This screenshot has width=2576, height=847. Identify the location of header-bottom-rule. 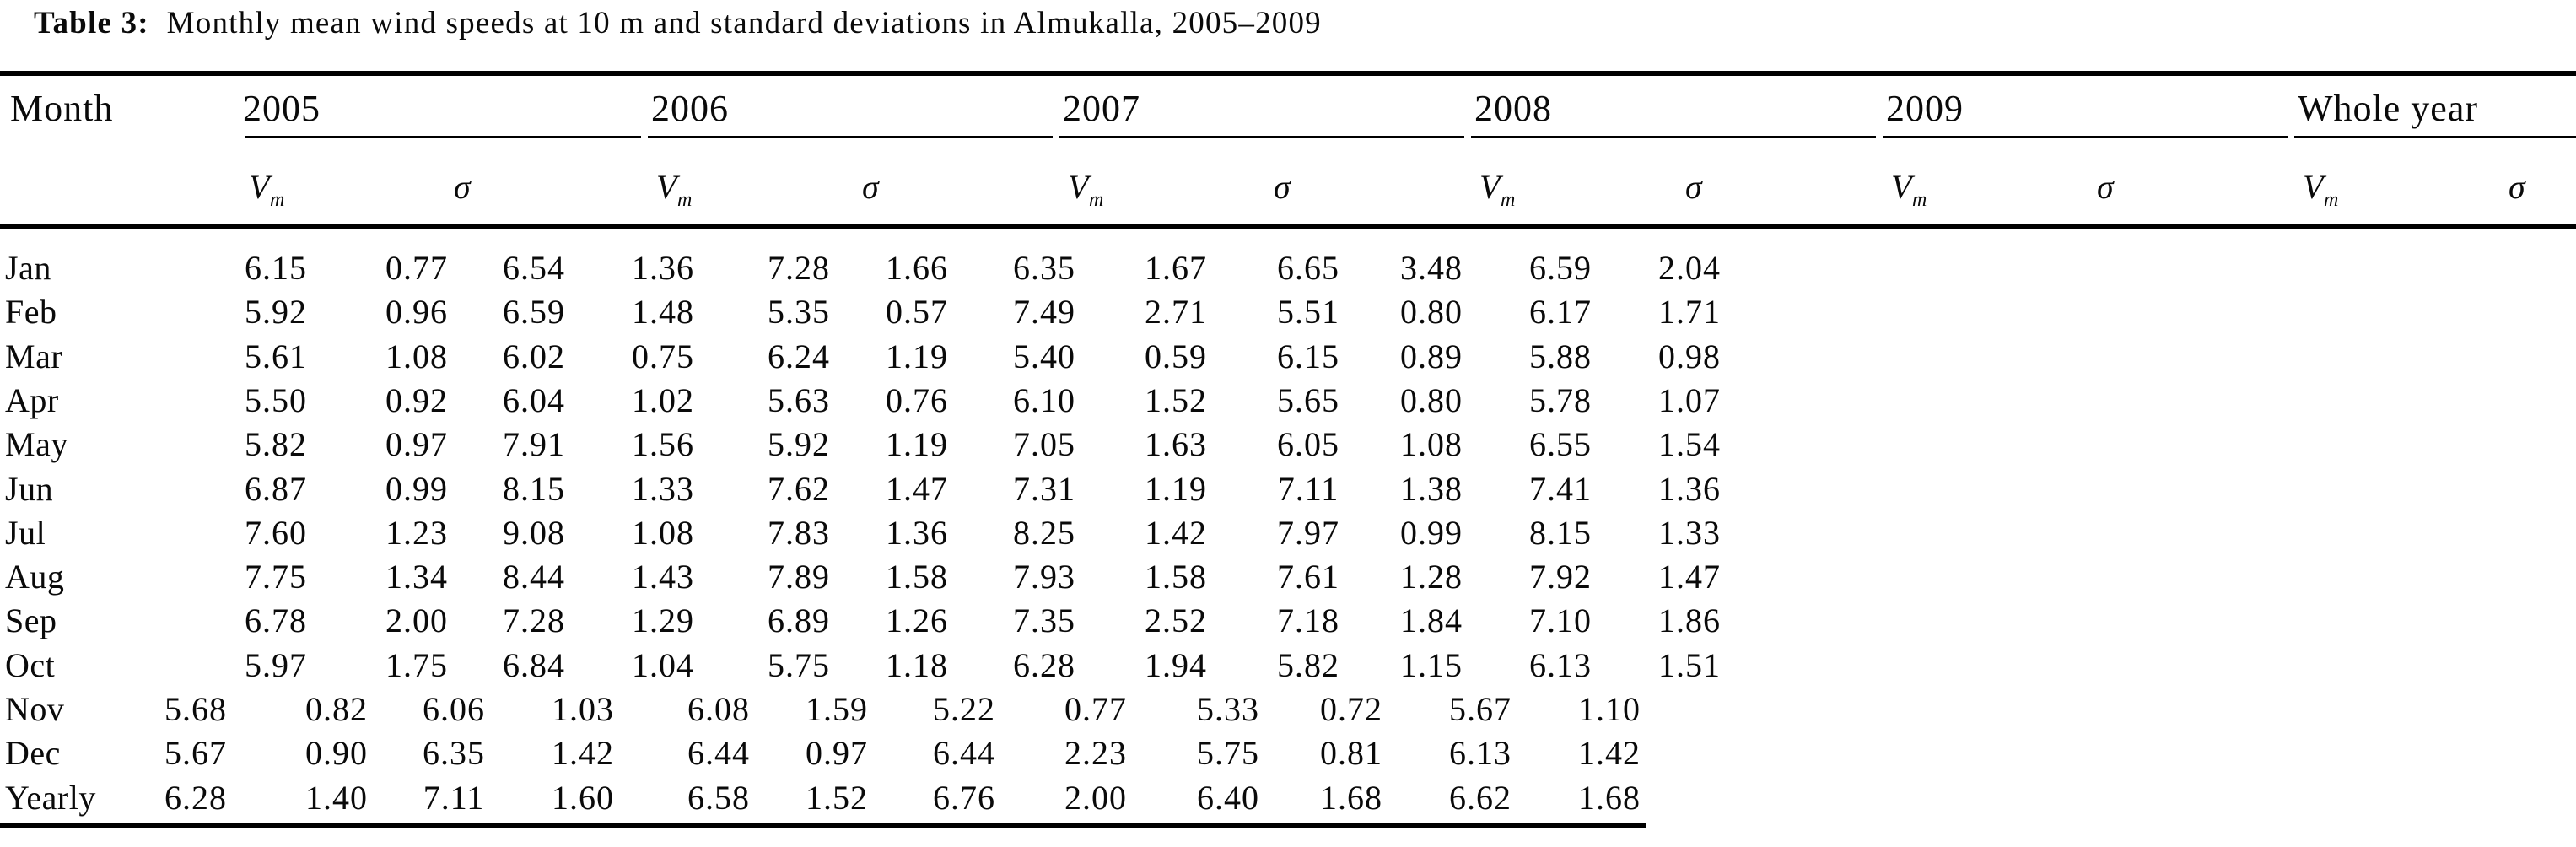
(1288, 226).